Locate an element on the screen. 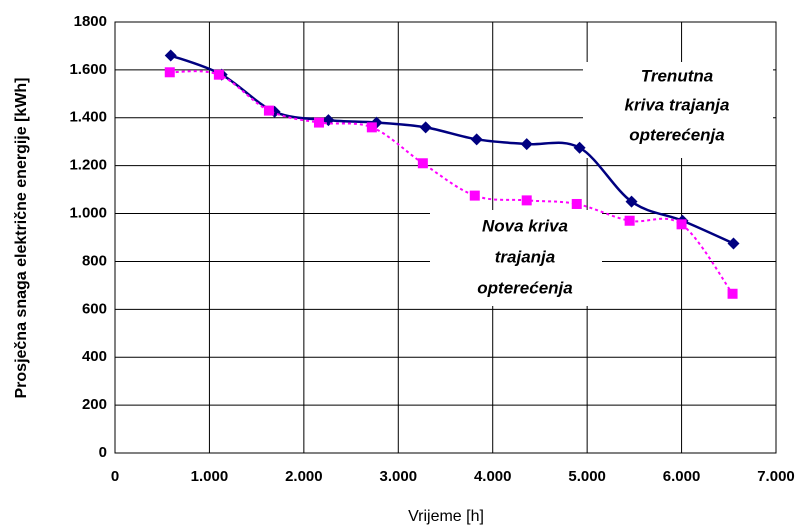  y-tick-label: 400 is located at coordinates (94, 356).